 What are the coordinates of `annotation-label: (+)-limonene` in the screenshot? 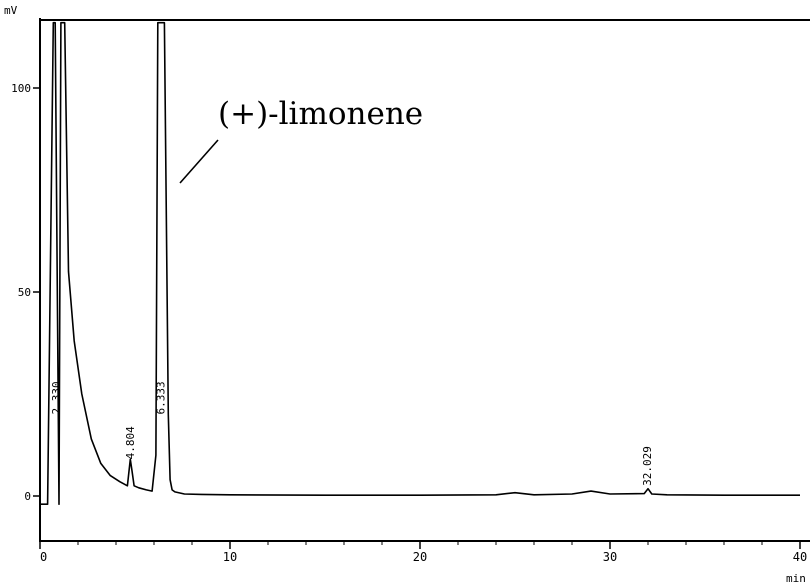 It's located at (320, 114).